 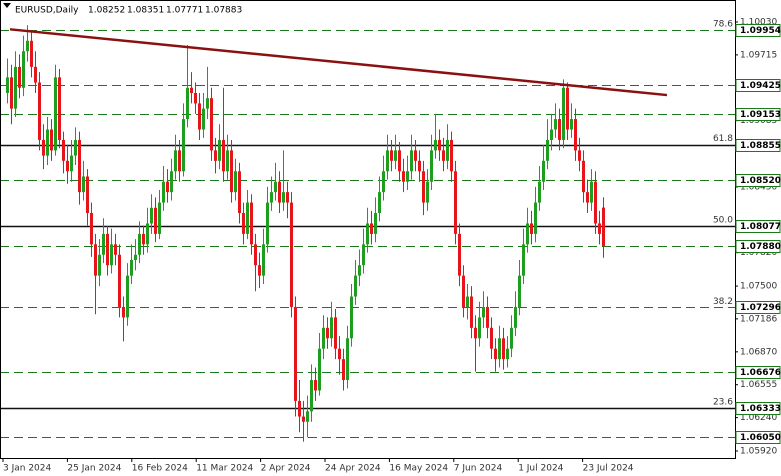 I want to click on level-price-label: 1.09954, so click(x=760, y=31).